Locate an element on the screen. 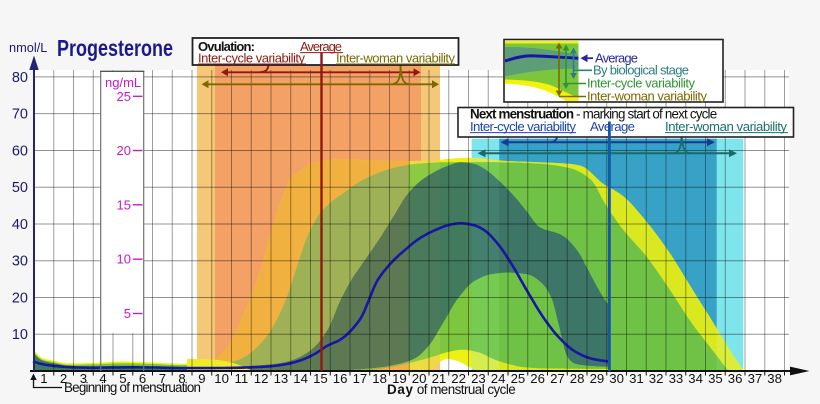 Image resolution: width=820 pixels, height=404 pixels. svg-text: 31 is located at coordinates (636, 378).